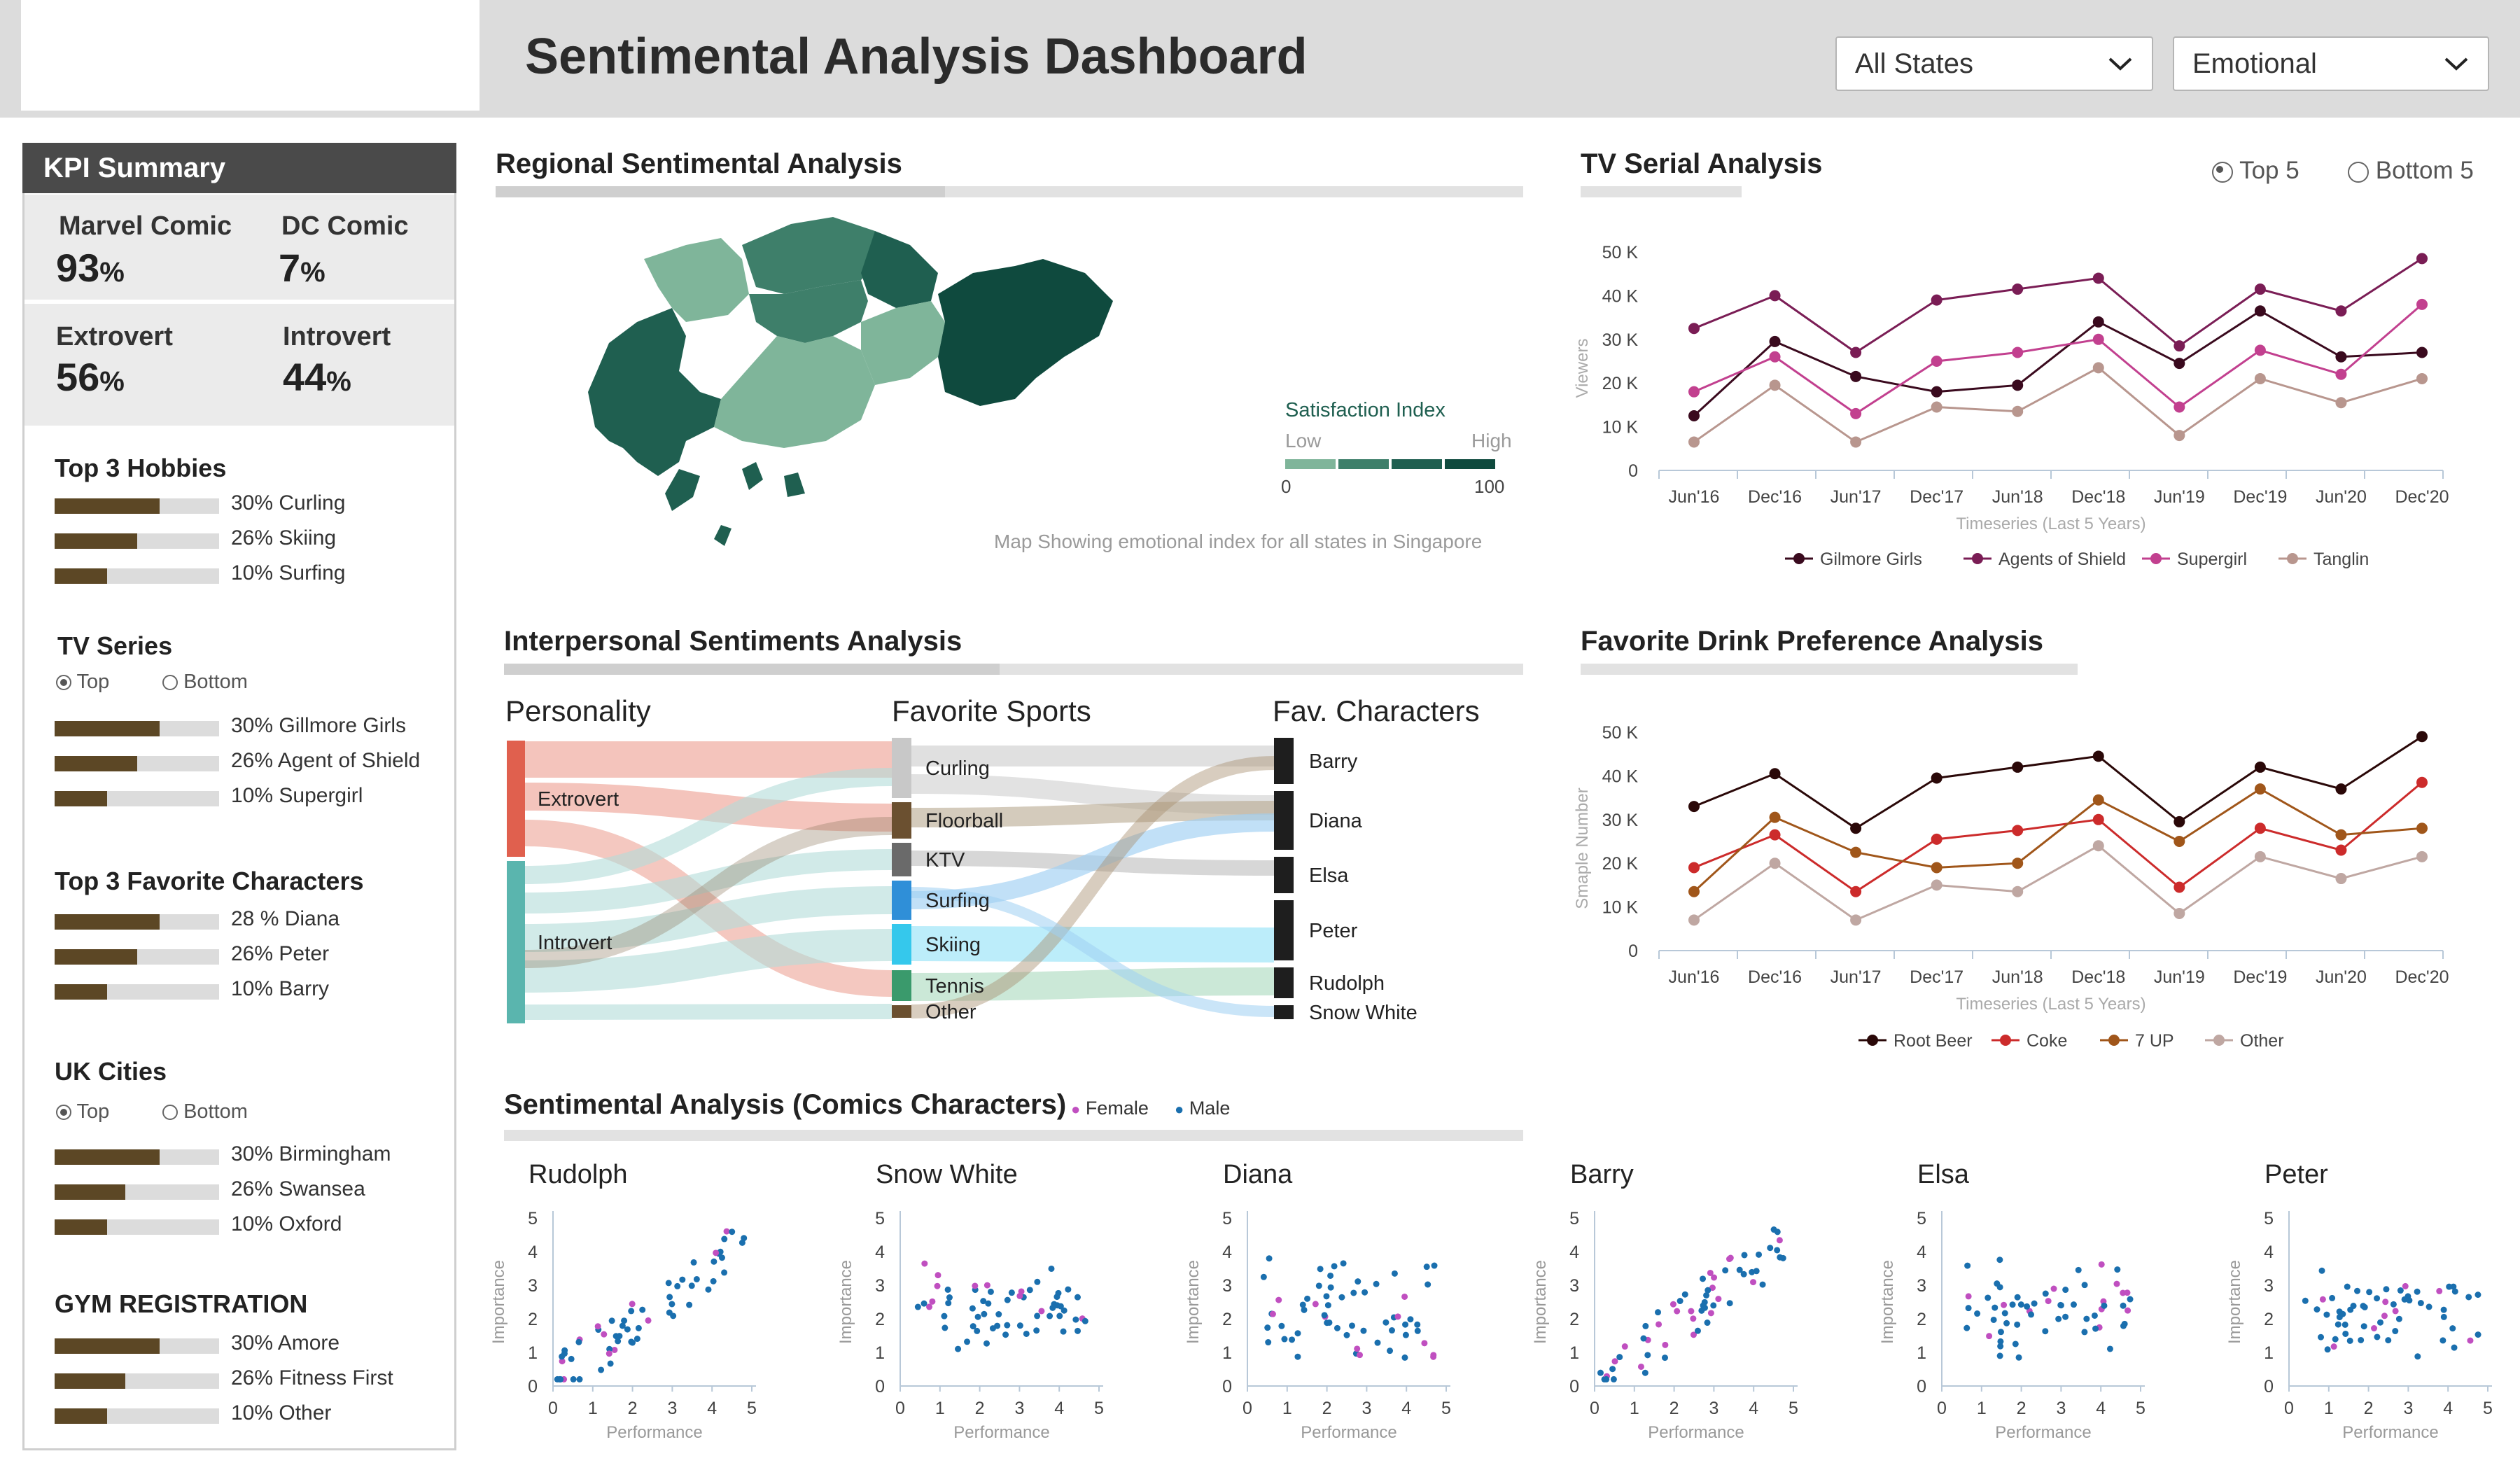 This screenshot has height=1470, width=2520. Describe the element at coordinates (2331, 63) in the screenshot. I see `mode-select: Emotional` at that location.